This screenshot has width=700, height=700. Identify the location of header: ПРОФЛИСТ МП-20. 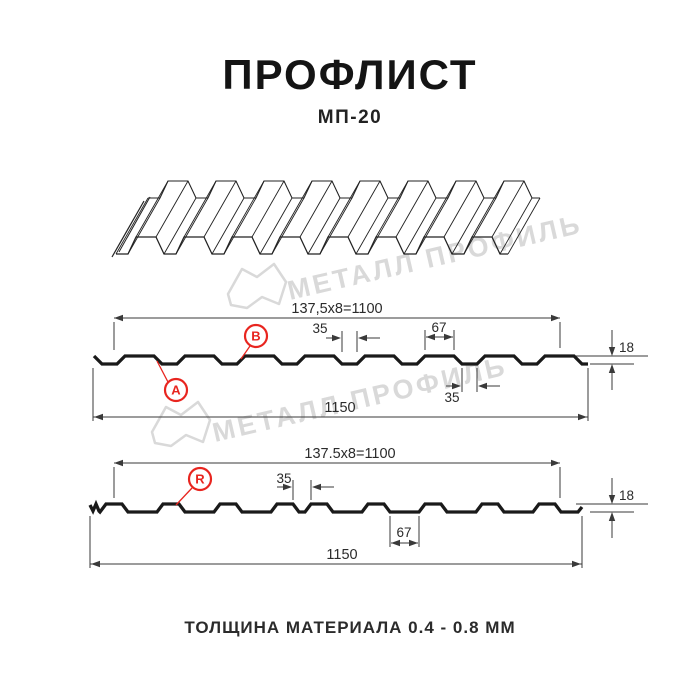
(350, 91).